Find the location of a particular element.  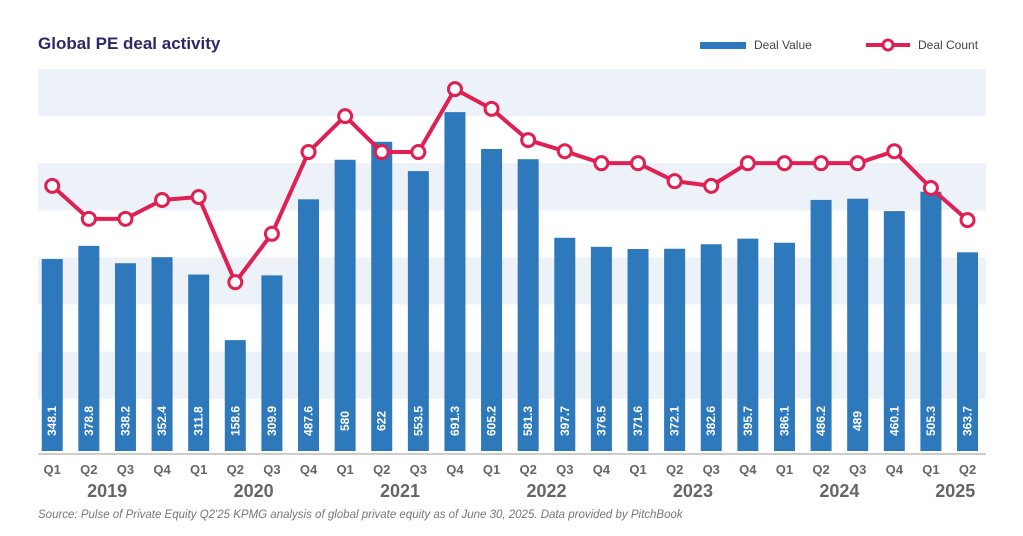

bar-value-label: 460.1 is located at coordinates (894, 421).